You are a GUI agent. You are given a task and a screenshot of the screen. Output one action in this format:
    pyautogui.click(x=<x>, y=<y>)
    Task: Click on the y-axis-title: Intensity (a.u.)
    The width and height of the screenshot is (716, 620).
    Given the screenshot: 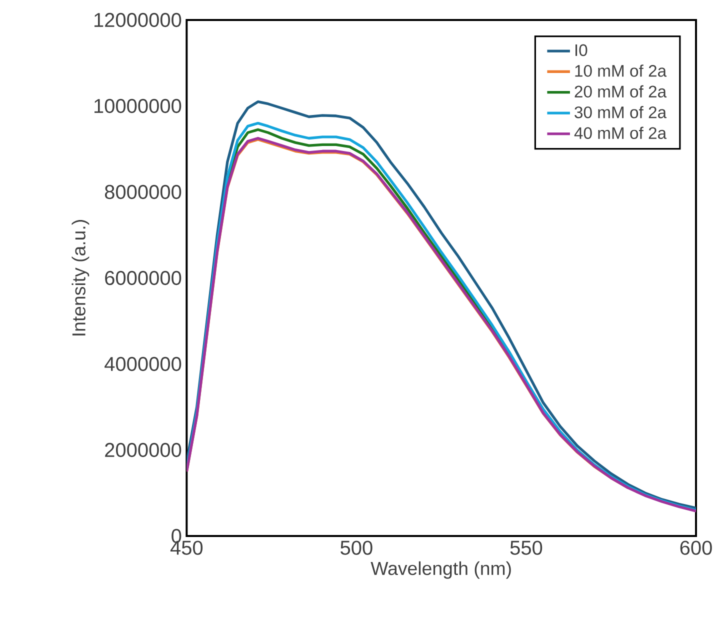 What is the action you would take?
    pyautogui.click(x=81, y=278)
    